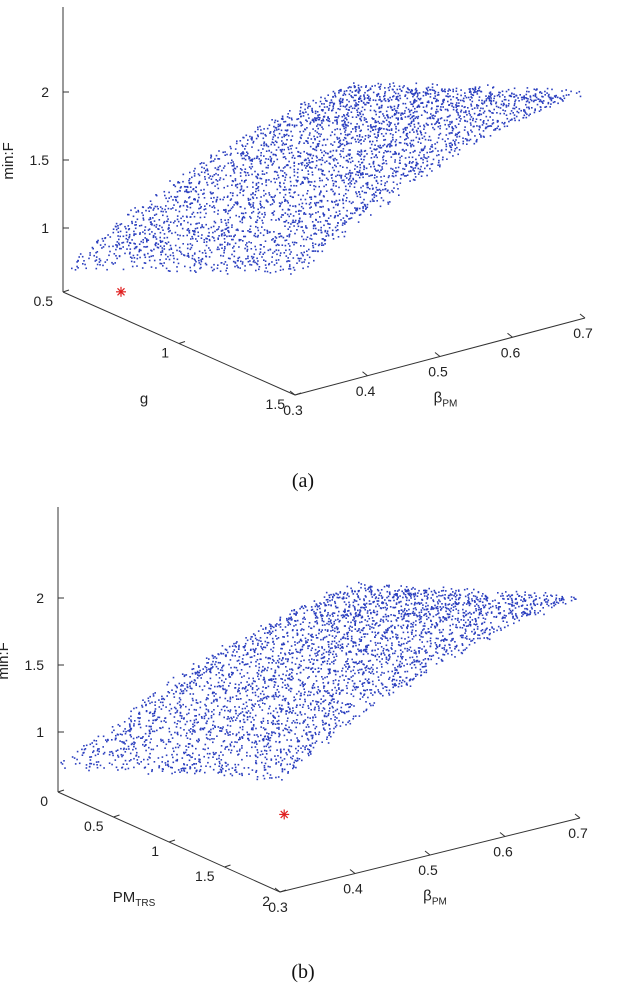 This screenshot has width=628, height=995. Describe the element at coordinates (582, 316) in the screenshot. I see `x-tick-mark` at that location.